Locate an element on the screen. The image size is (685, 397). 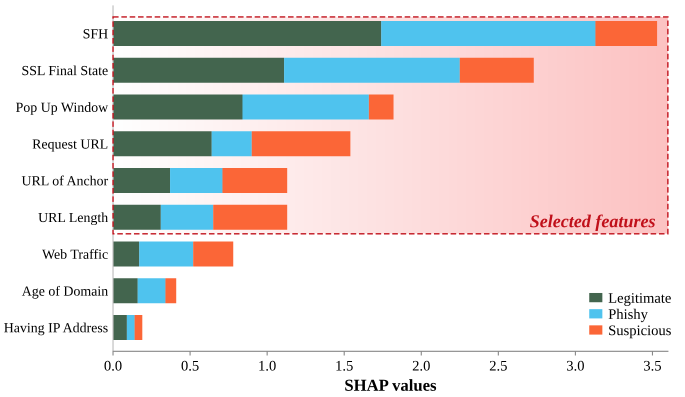
y-tick-label: Request URL is located at coordinates (70, 145).